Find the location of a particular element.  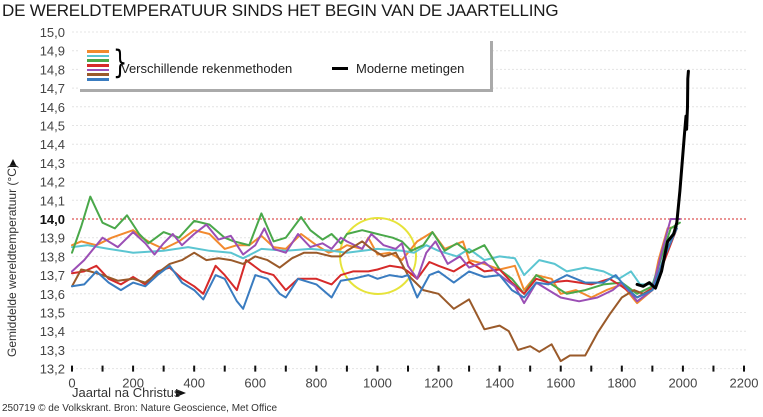

y-tick-label: 13,2 is located at coordinates (52, 369).